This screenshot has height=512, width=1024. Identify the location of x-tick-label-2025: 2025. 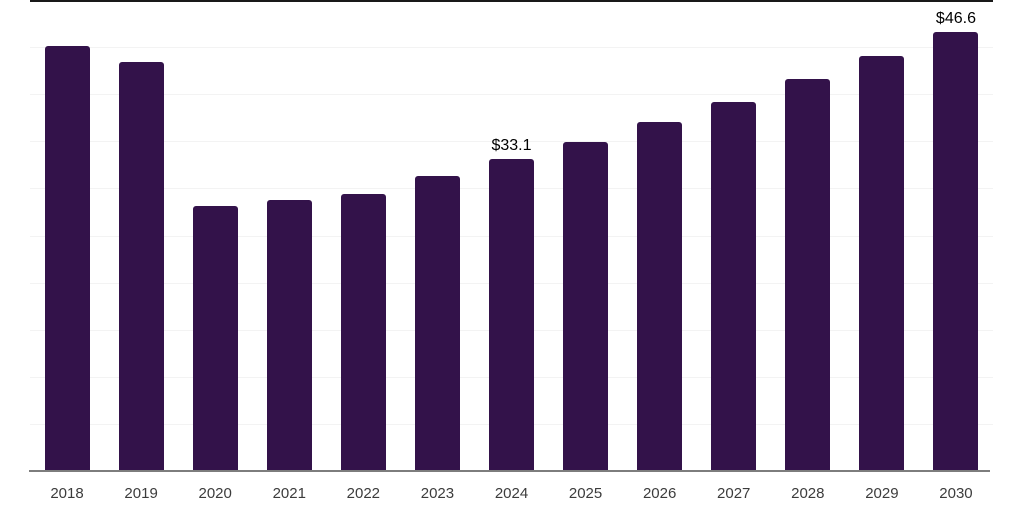
(585, 493).